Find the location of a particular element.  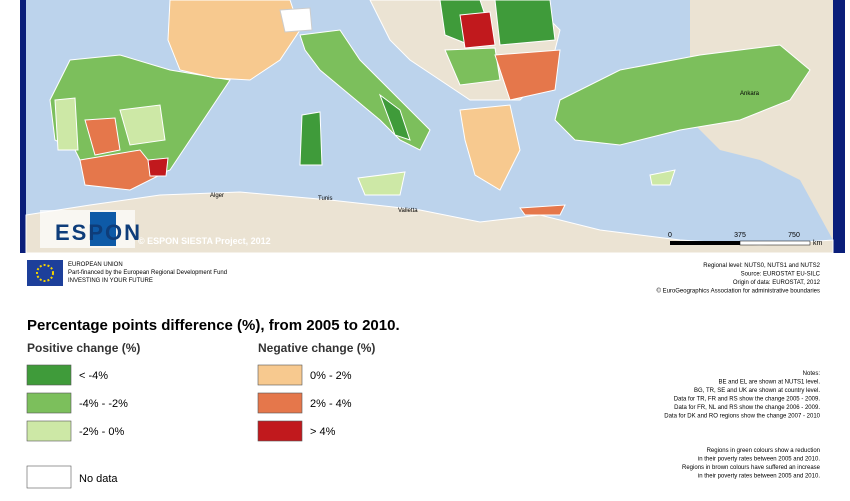

source-line: Source: EUROSTAT EU-SILC is located at coordinates (781, 275).